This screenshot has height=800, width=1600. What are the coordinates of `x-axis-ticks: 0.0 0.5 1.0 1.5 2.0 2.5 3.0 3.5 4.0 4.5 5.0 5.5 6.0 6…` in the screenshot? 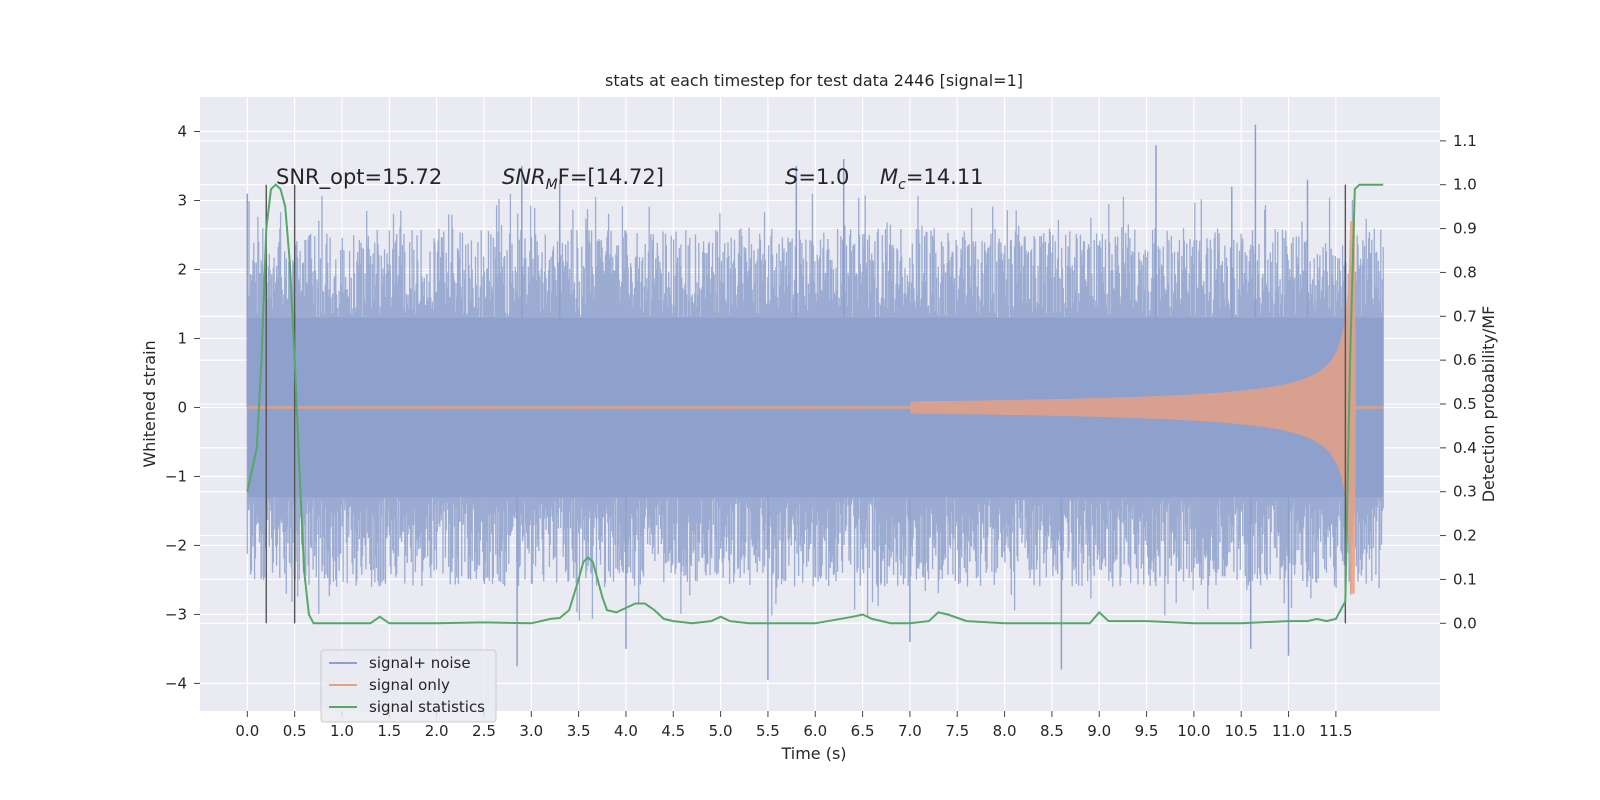 It's located at (794, 725).